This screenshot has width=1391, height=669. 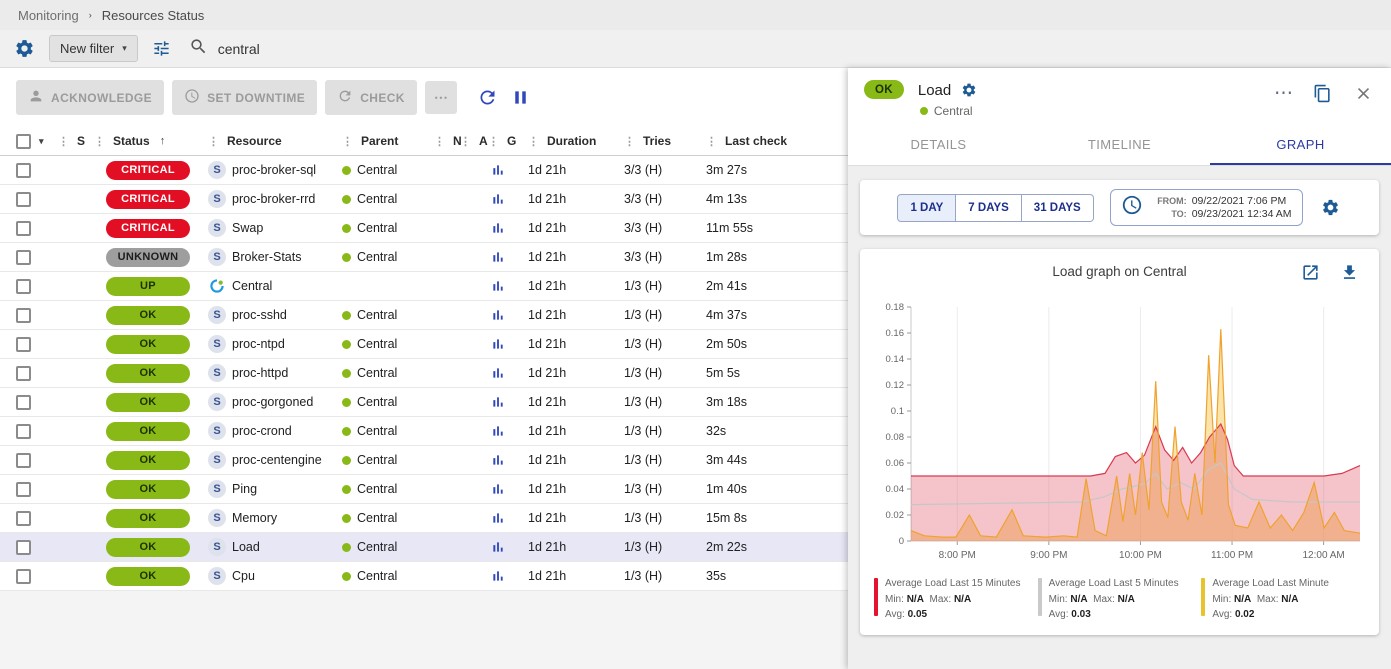 What do you see at coordinates (245, 97) in the screenshot?
I see `set-downtime-button: SET DOWNTIME` at bounding box center [245, 97].